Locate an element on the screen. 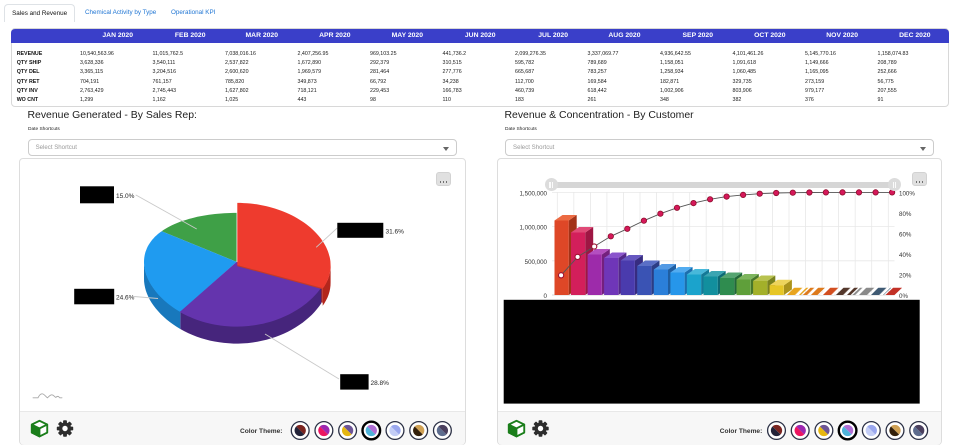 This screenshot has height=448, width=960. svg-text: 15.0% is located at coordinates (125, 196).